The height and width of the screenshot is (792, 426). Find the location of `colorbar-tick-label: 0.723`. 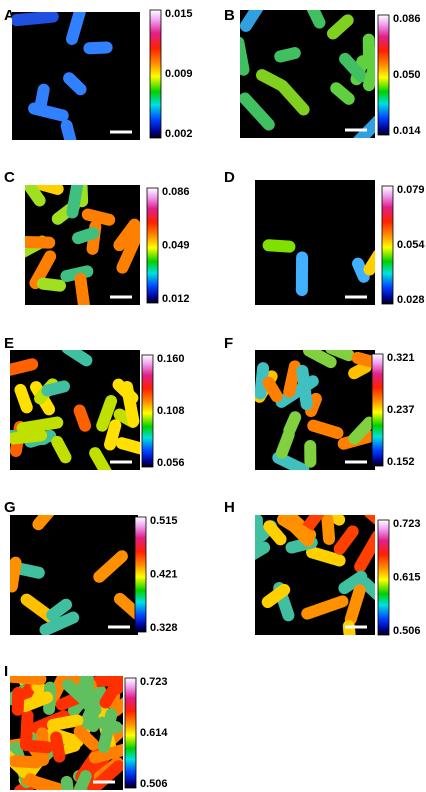

colorbar-tick-label: 0.723 is located at coordinates (154, 682).